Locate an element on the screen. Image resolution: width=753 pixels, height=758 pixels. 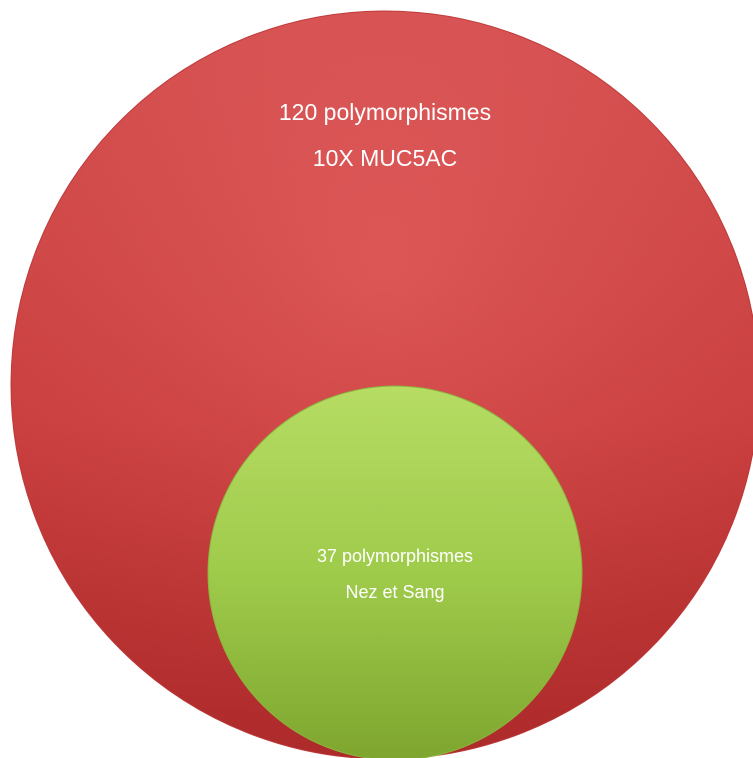
outer-circle-label-line2: 10X MUC5AC is located at coordinates (385, 158).